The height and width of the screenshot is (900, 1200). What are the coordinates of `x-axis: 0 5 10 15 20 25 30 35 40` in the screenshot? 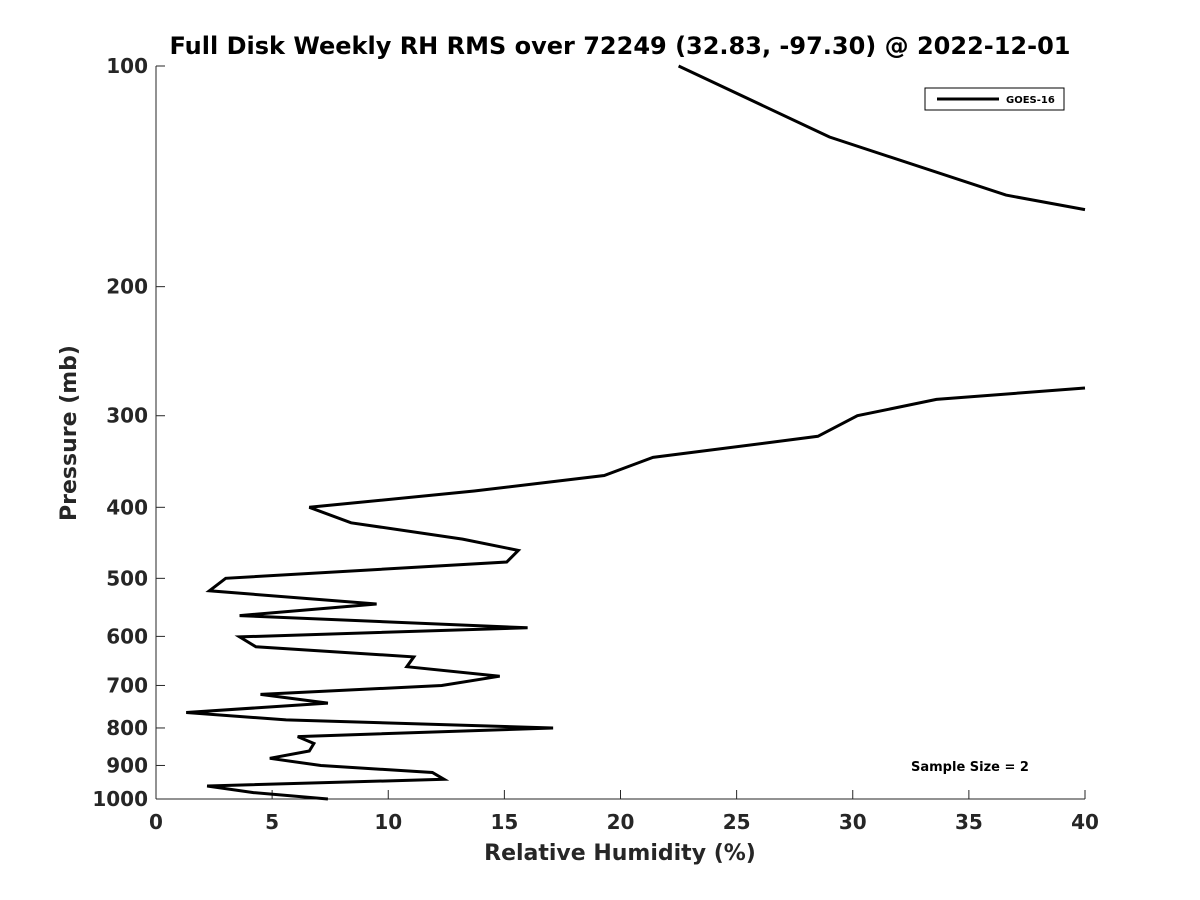 It's located at (624, 812).